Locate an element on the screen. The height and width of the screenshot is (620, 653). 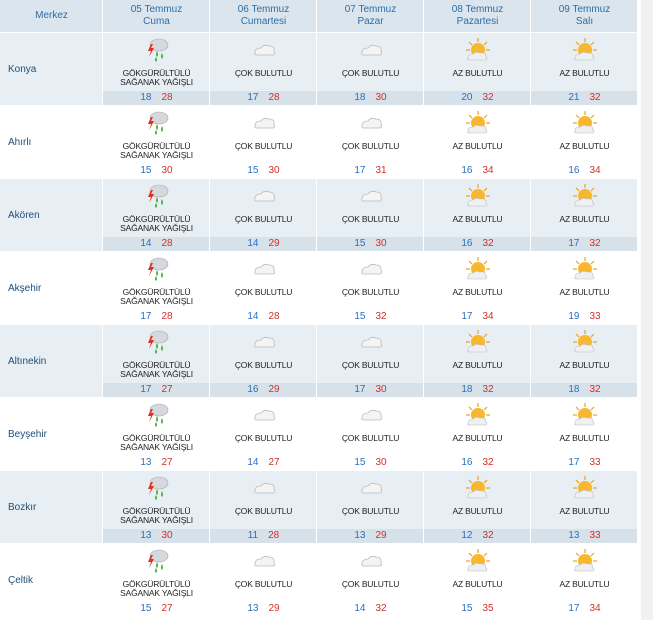
forecast-cell: AZ BULUTLU 17 34 is located at coordinates (584, 580).